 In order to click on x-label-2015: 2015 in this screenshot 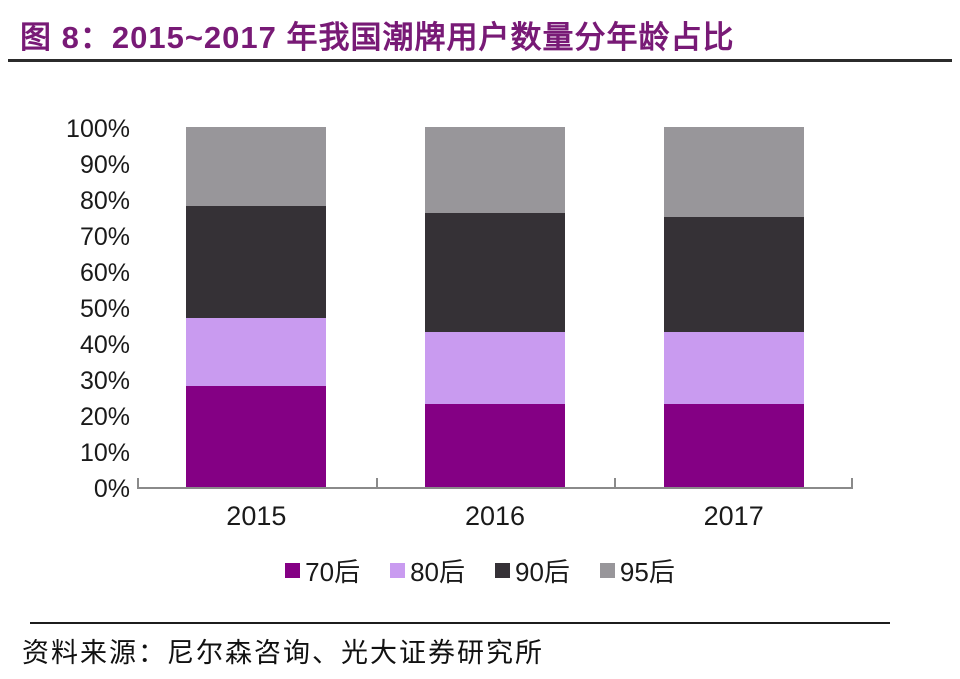, I will do `click(256, 516)`.